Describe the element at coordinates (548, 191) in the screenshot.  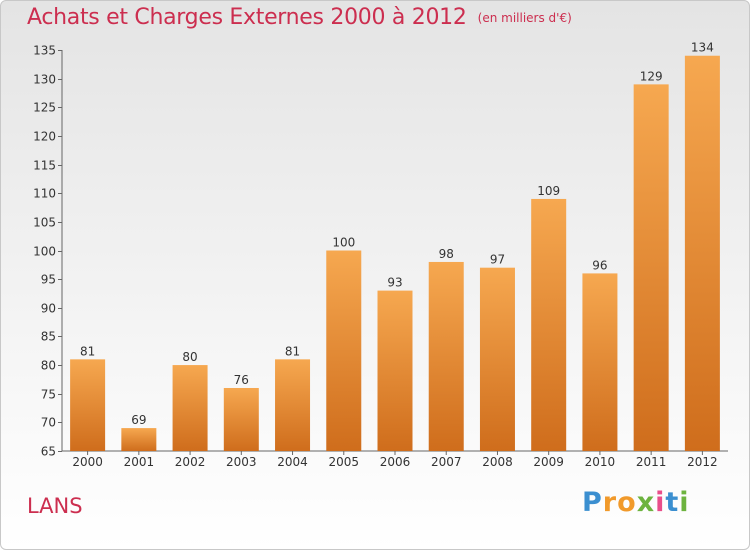
I see `bar-value-label: 109` at that location.